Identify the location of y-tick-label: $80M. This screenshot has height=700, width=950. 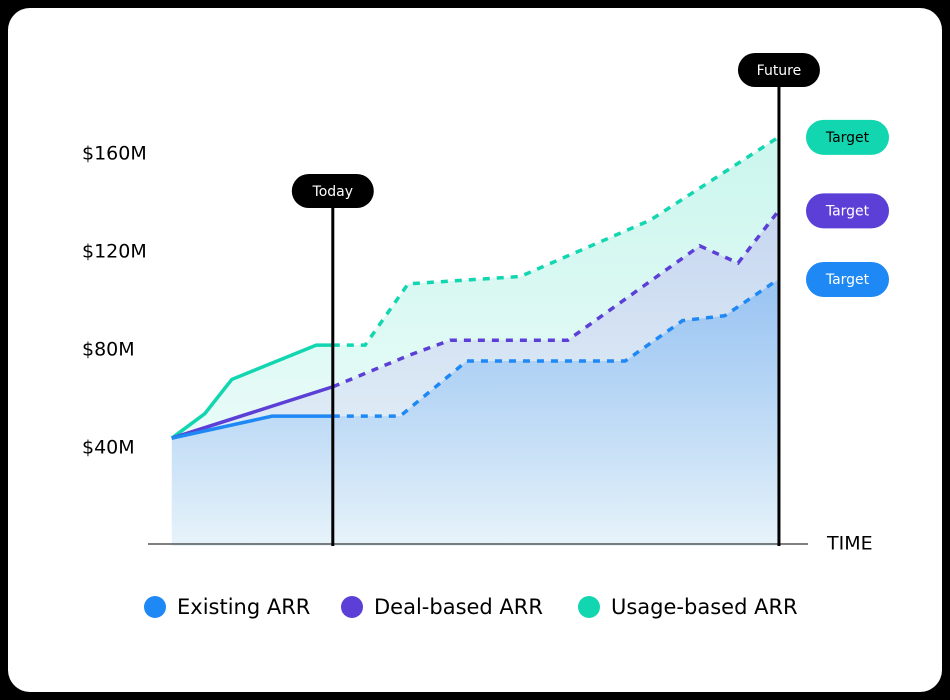
(108, 350).